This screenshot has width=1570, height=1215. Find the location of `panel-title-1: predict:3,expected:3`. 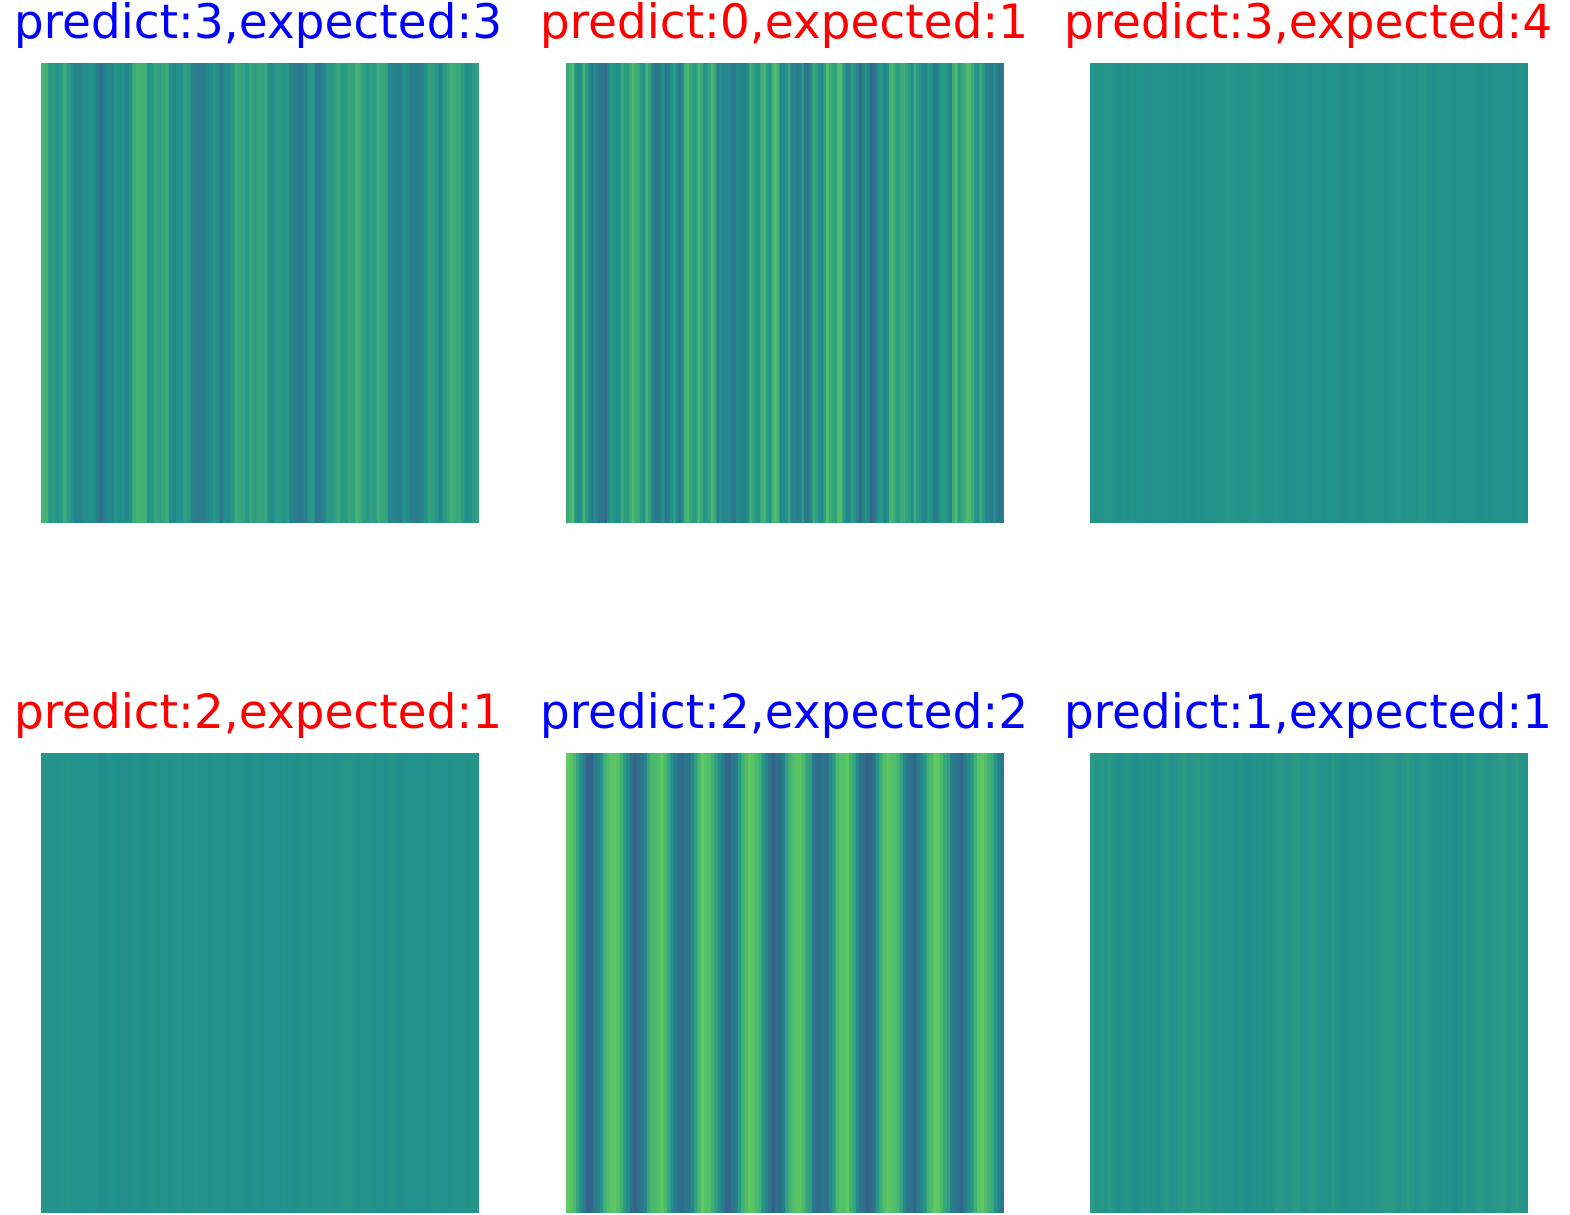

panel-title-1: predict:3,expected:3 is located at coordinates (258, 25).